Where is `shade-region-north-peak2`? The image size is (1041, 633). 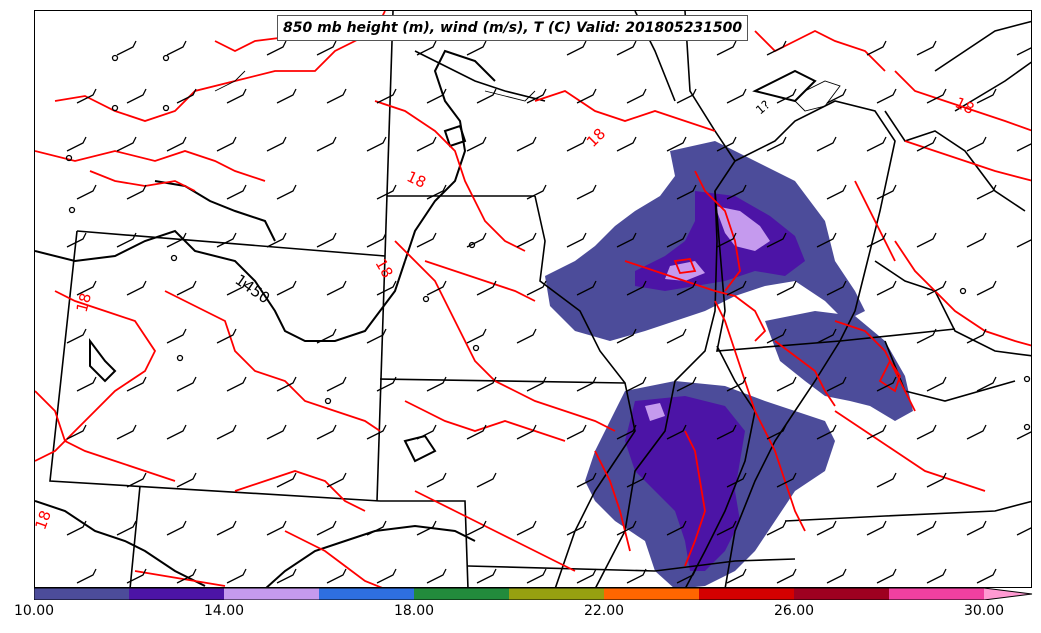
shade-region-north-peak2 is located at coordinates (685, 271).